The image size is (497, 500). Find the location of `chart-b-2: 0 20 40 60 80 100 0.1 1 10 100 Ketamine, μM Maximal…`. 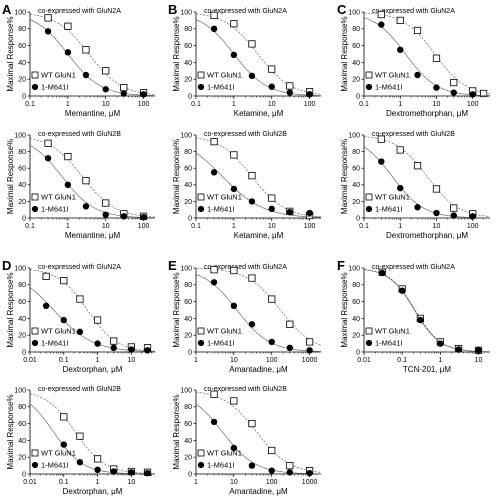

chart-b-2: 0 20 40 60 80 100 0.1 1 10 100 Ketamine, μM Maximal… is located at coordinates (247, 63).